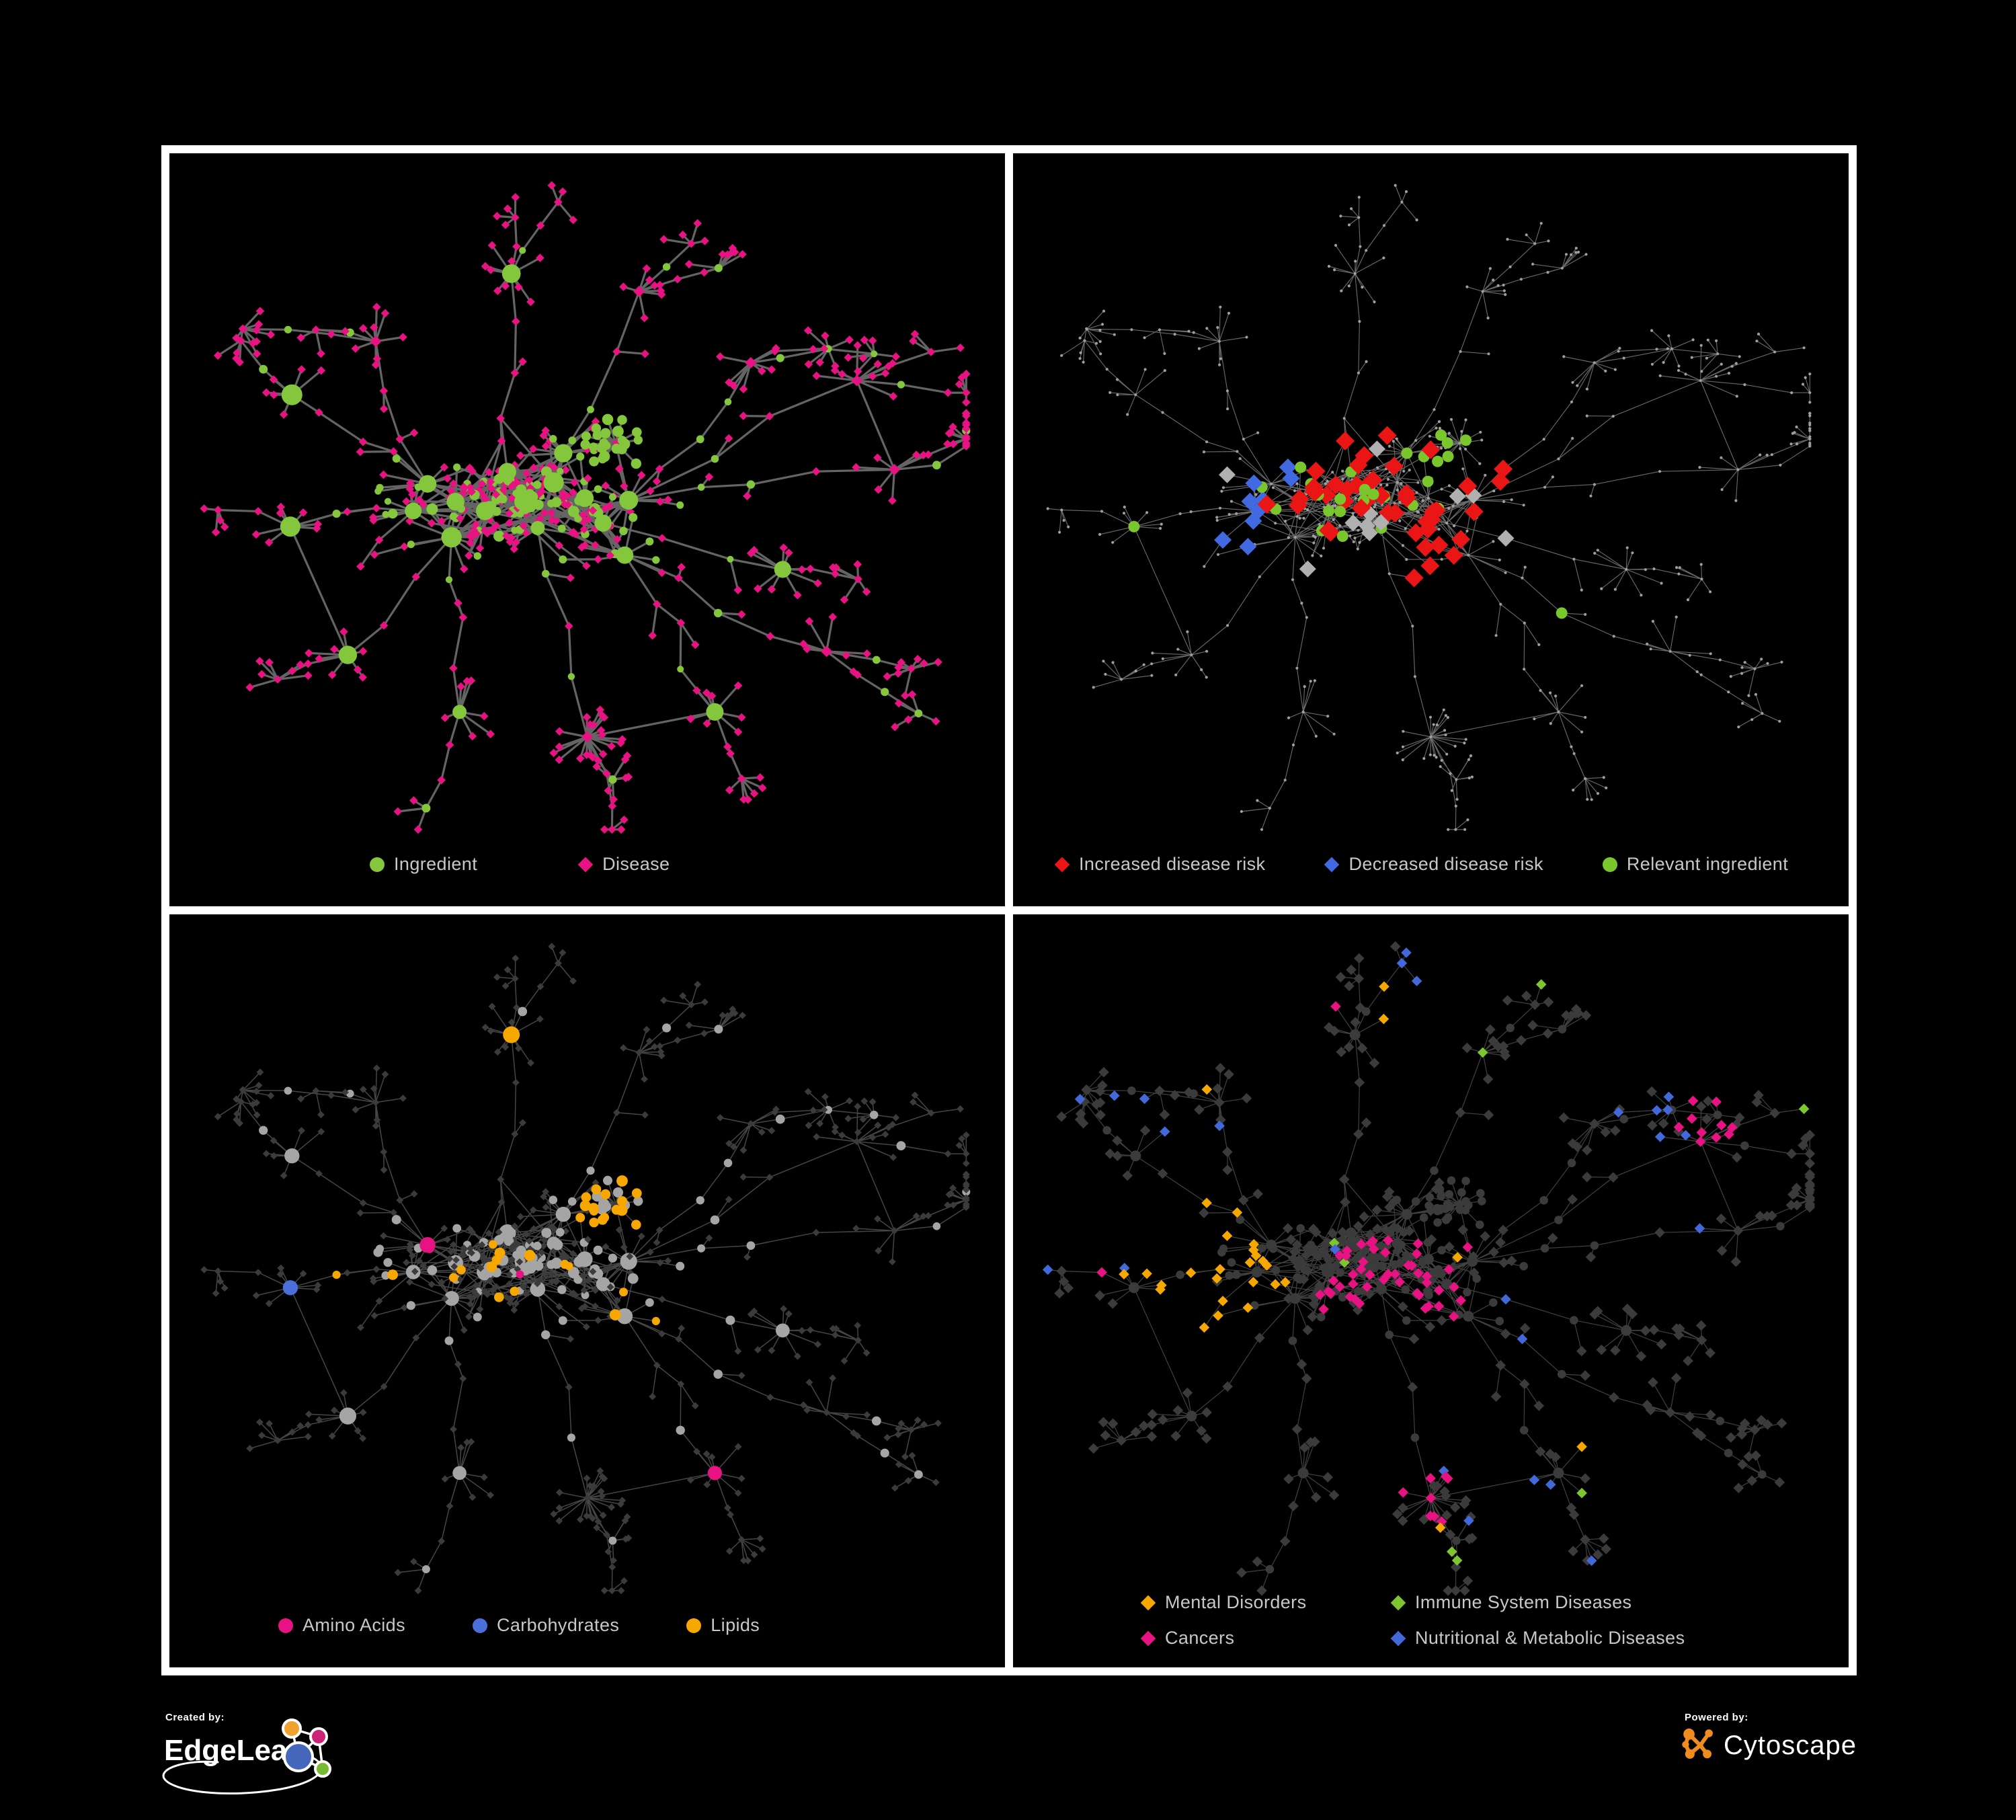 This screenshot has width=2016, height=1820. What do you see at coordinates (520, 864) in the screenshot?
I see `ingredient-disease-legend: Ingredient Disease` at bounding box center [520, 864].